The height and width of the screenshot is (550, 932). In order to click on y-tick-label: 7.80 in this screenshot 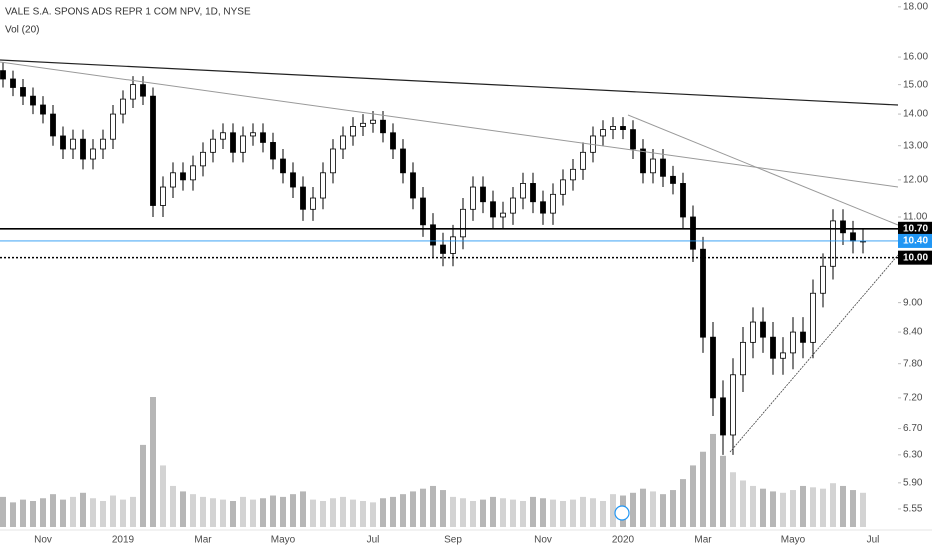, I will do `click(913, 363)`.